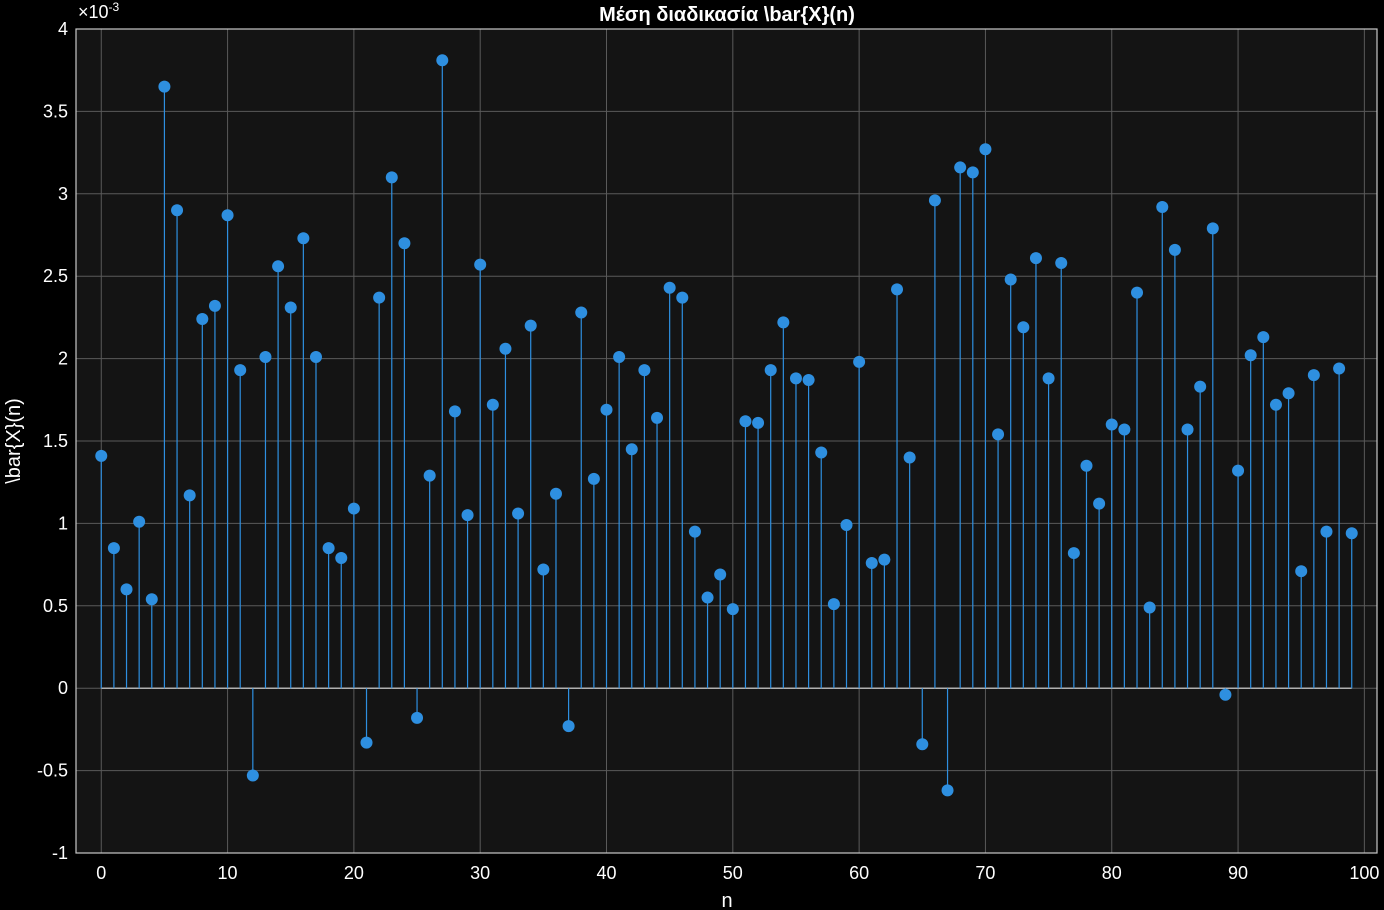 The width and height of the screenshot is (1384, 910). Describe the element at coordinates (101, 873) in the screenshot. I see `x-tick-label: 0` at that location.